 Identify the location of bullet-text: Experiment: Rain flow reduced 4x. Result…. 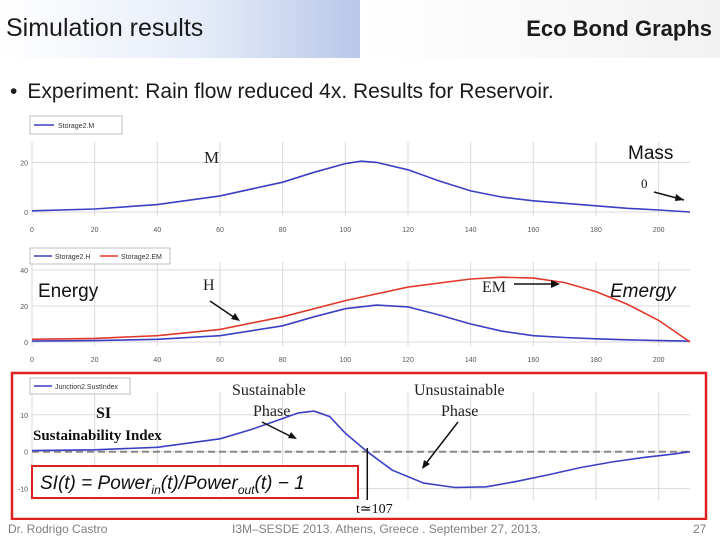
(290, 91).